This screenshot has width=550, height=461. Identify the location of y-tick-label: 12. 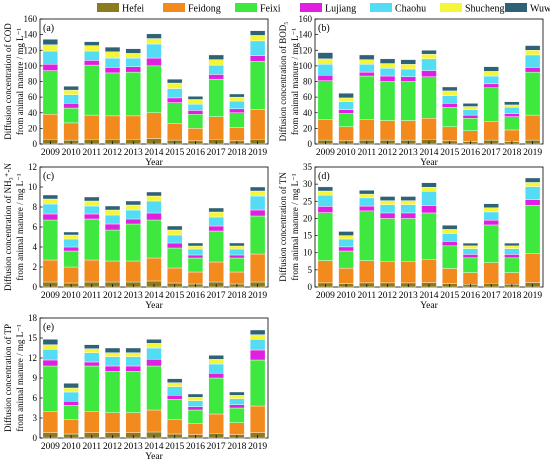
(32, 358).